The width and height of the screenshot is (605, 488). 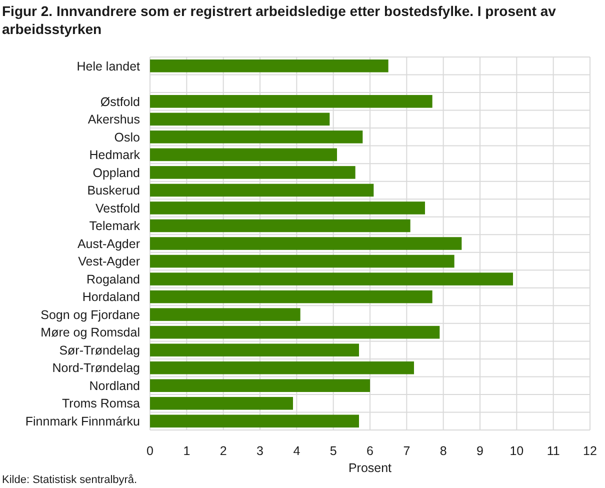 I want to click on y-tick-label: Buskerud, so click(x=113, y=191).